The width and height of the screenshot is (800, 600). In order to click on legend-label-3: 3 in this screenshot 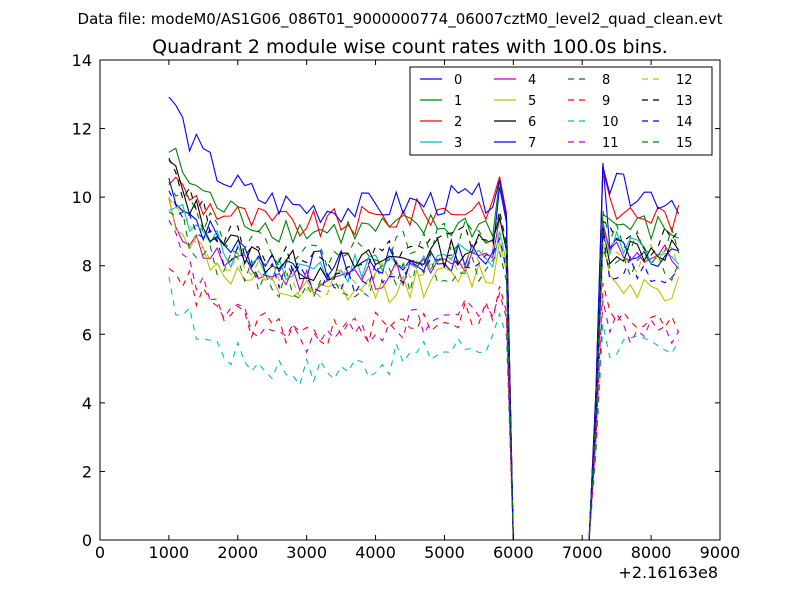, I will do `click(458, 143)`.